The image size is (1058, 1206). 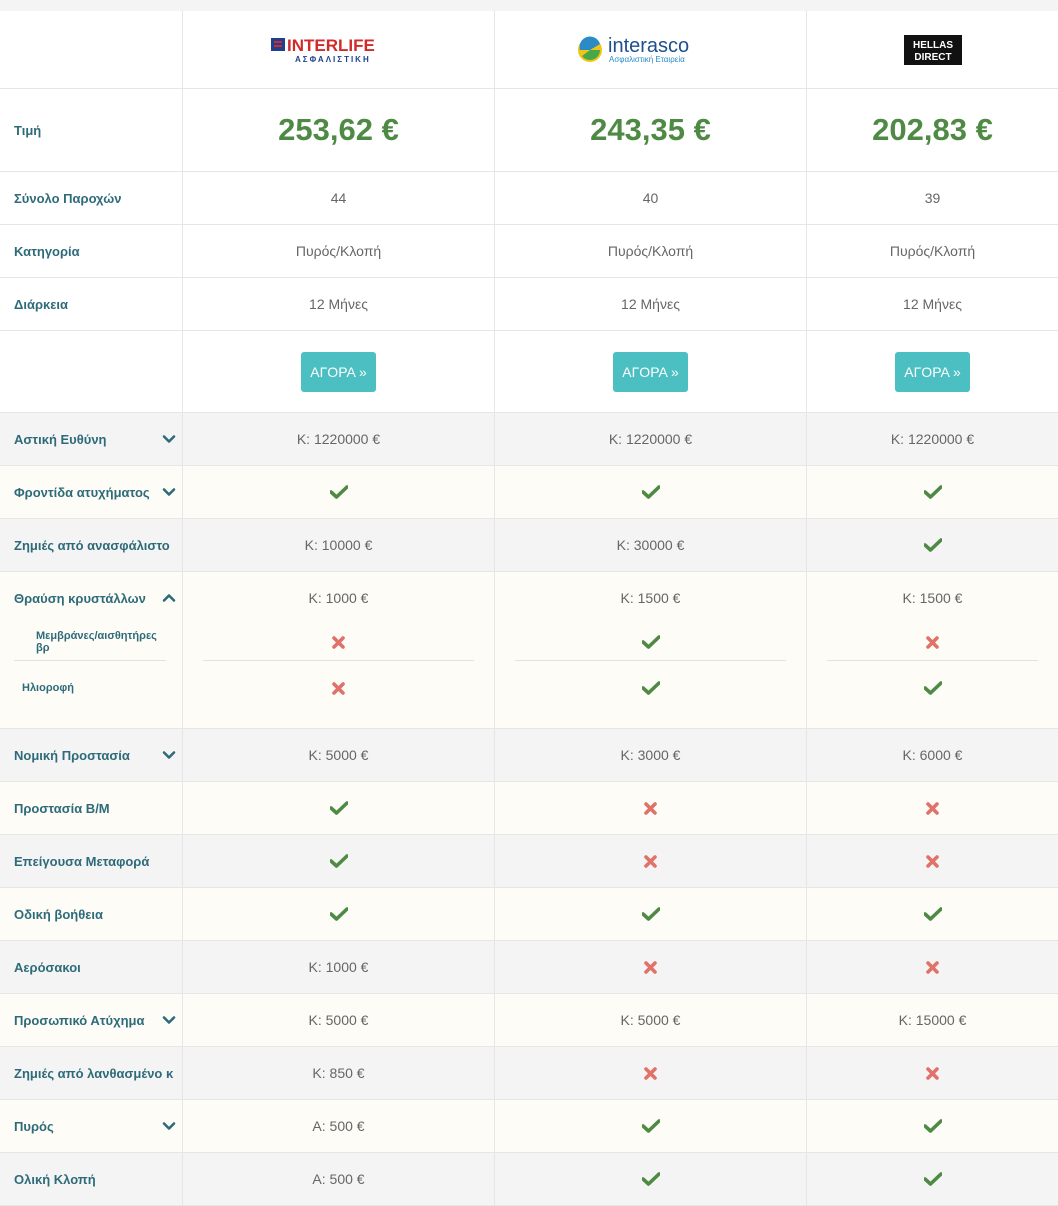 I want to click on duration-hellasdirect: 12 Μήνες, so click(x=932, y=304).